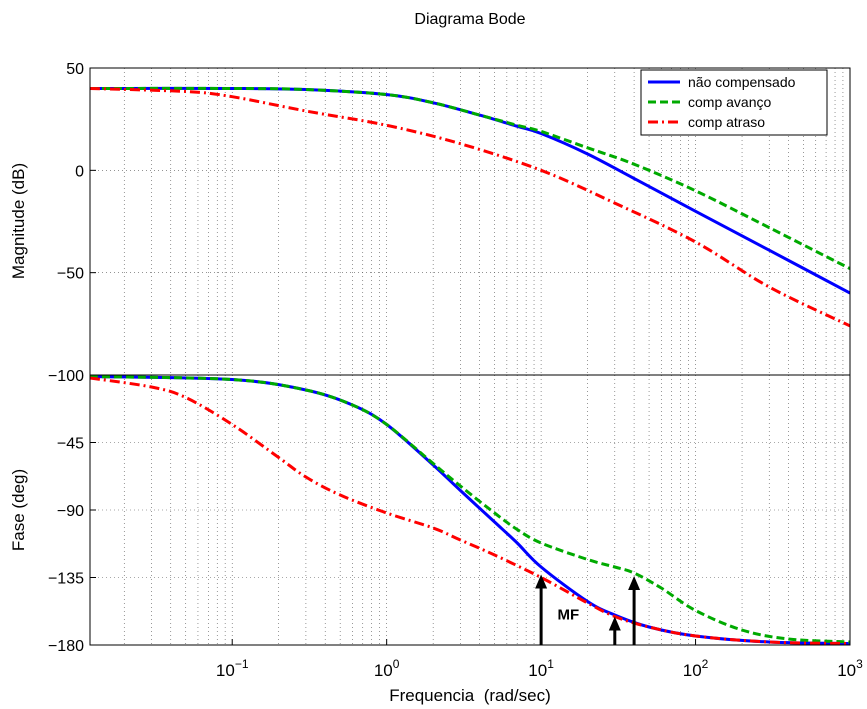  What do you see at coordinates (729, 102) in the screenshot?
I see `legend-label-lead: comp avanço` at bounding box center [729, 102].